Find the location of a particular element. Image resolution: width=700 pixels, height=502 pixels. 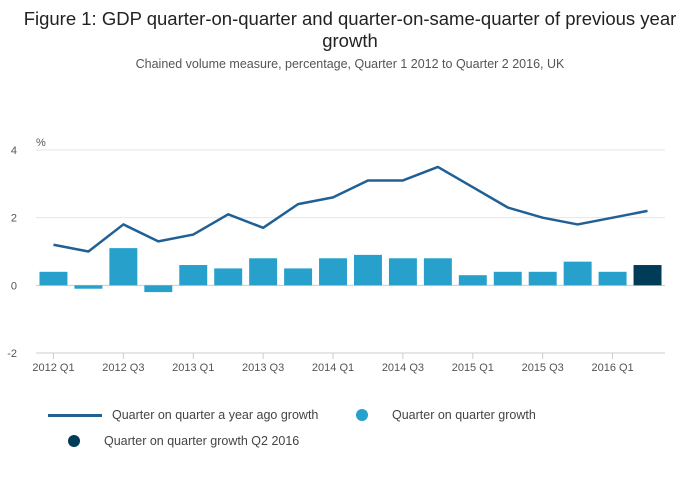

legend-line-swatch is located at coordinates (75, 415).